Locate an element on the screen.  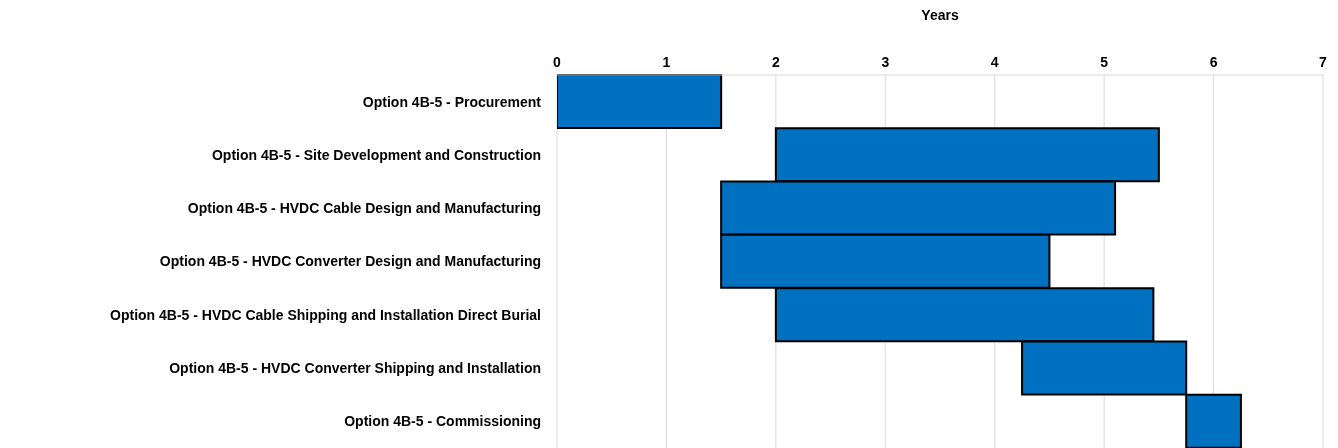
x-tick-label: 1 is located at coordinates (666, 62).